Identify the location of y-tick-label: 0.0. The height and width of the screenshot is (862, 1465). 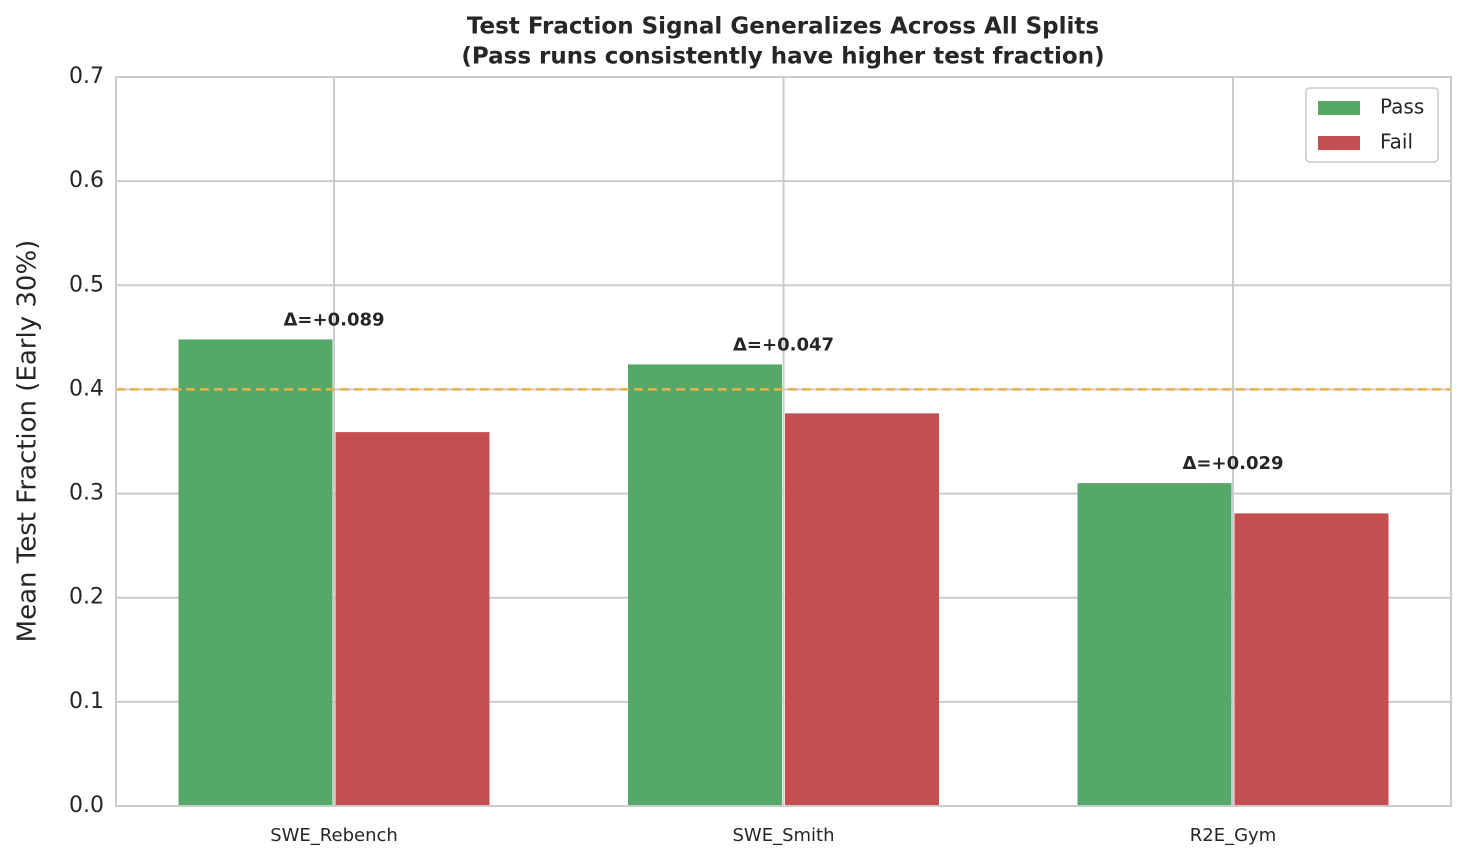
(86, 805).